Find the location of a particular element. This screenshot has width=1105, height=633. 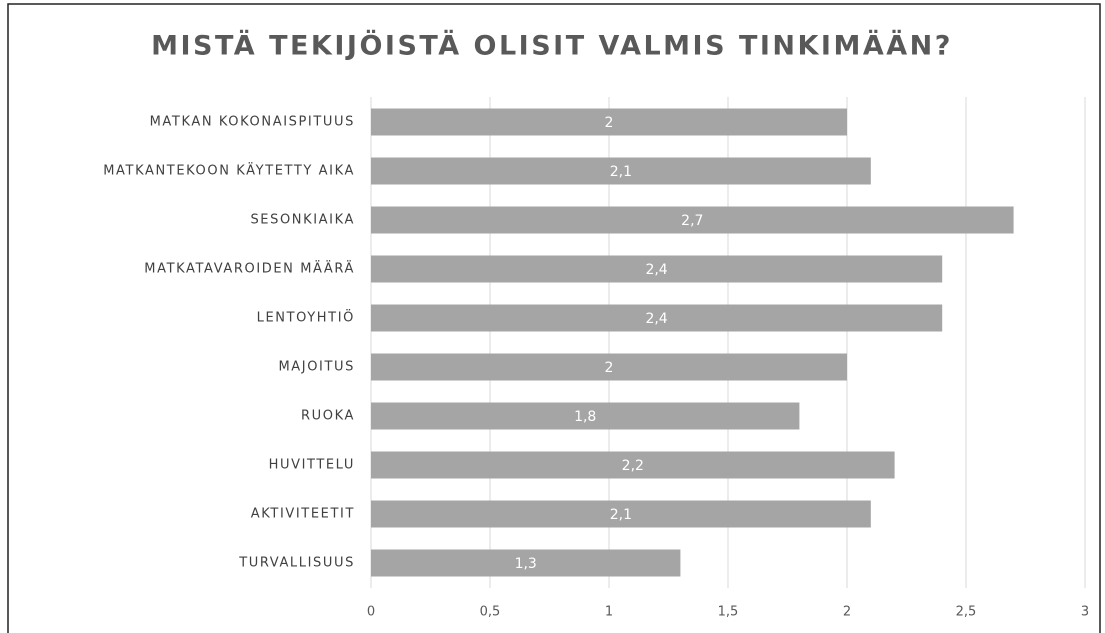

y-tick-label: MATKAN KOKONAISPITUUS is located at coordinates (252, 122).